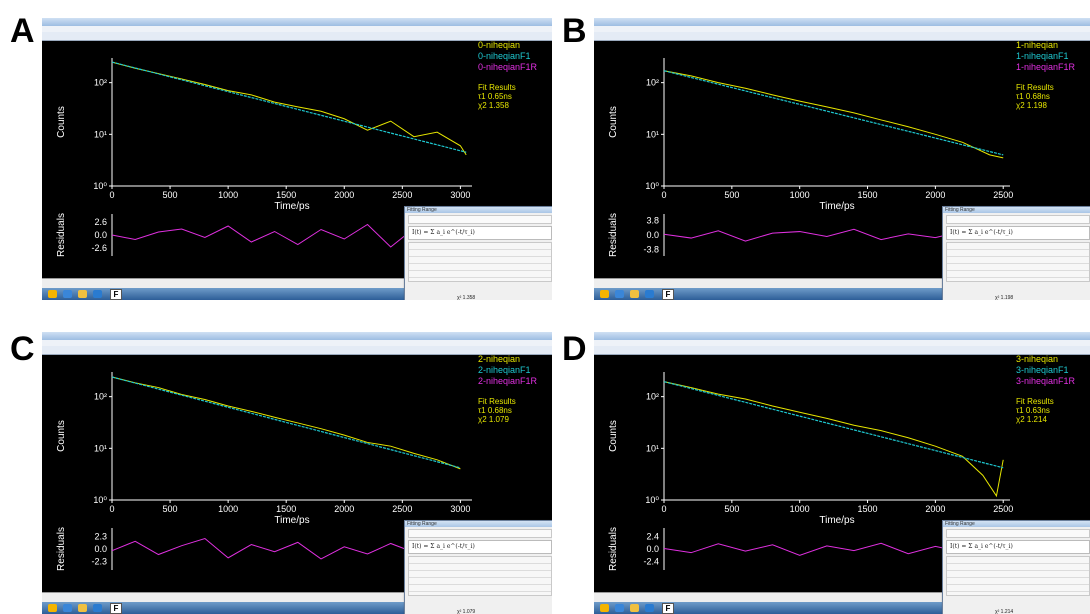  Describe the element at coordinates (499, 45) in the screenshot. I see `legend-entry: 0-niheqian` at that location.